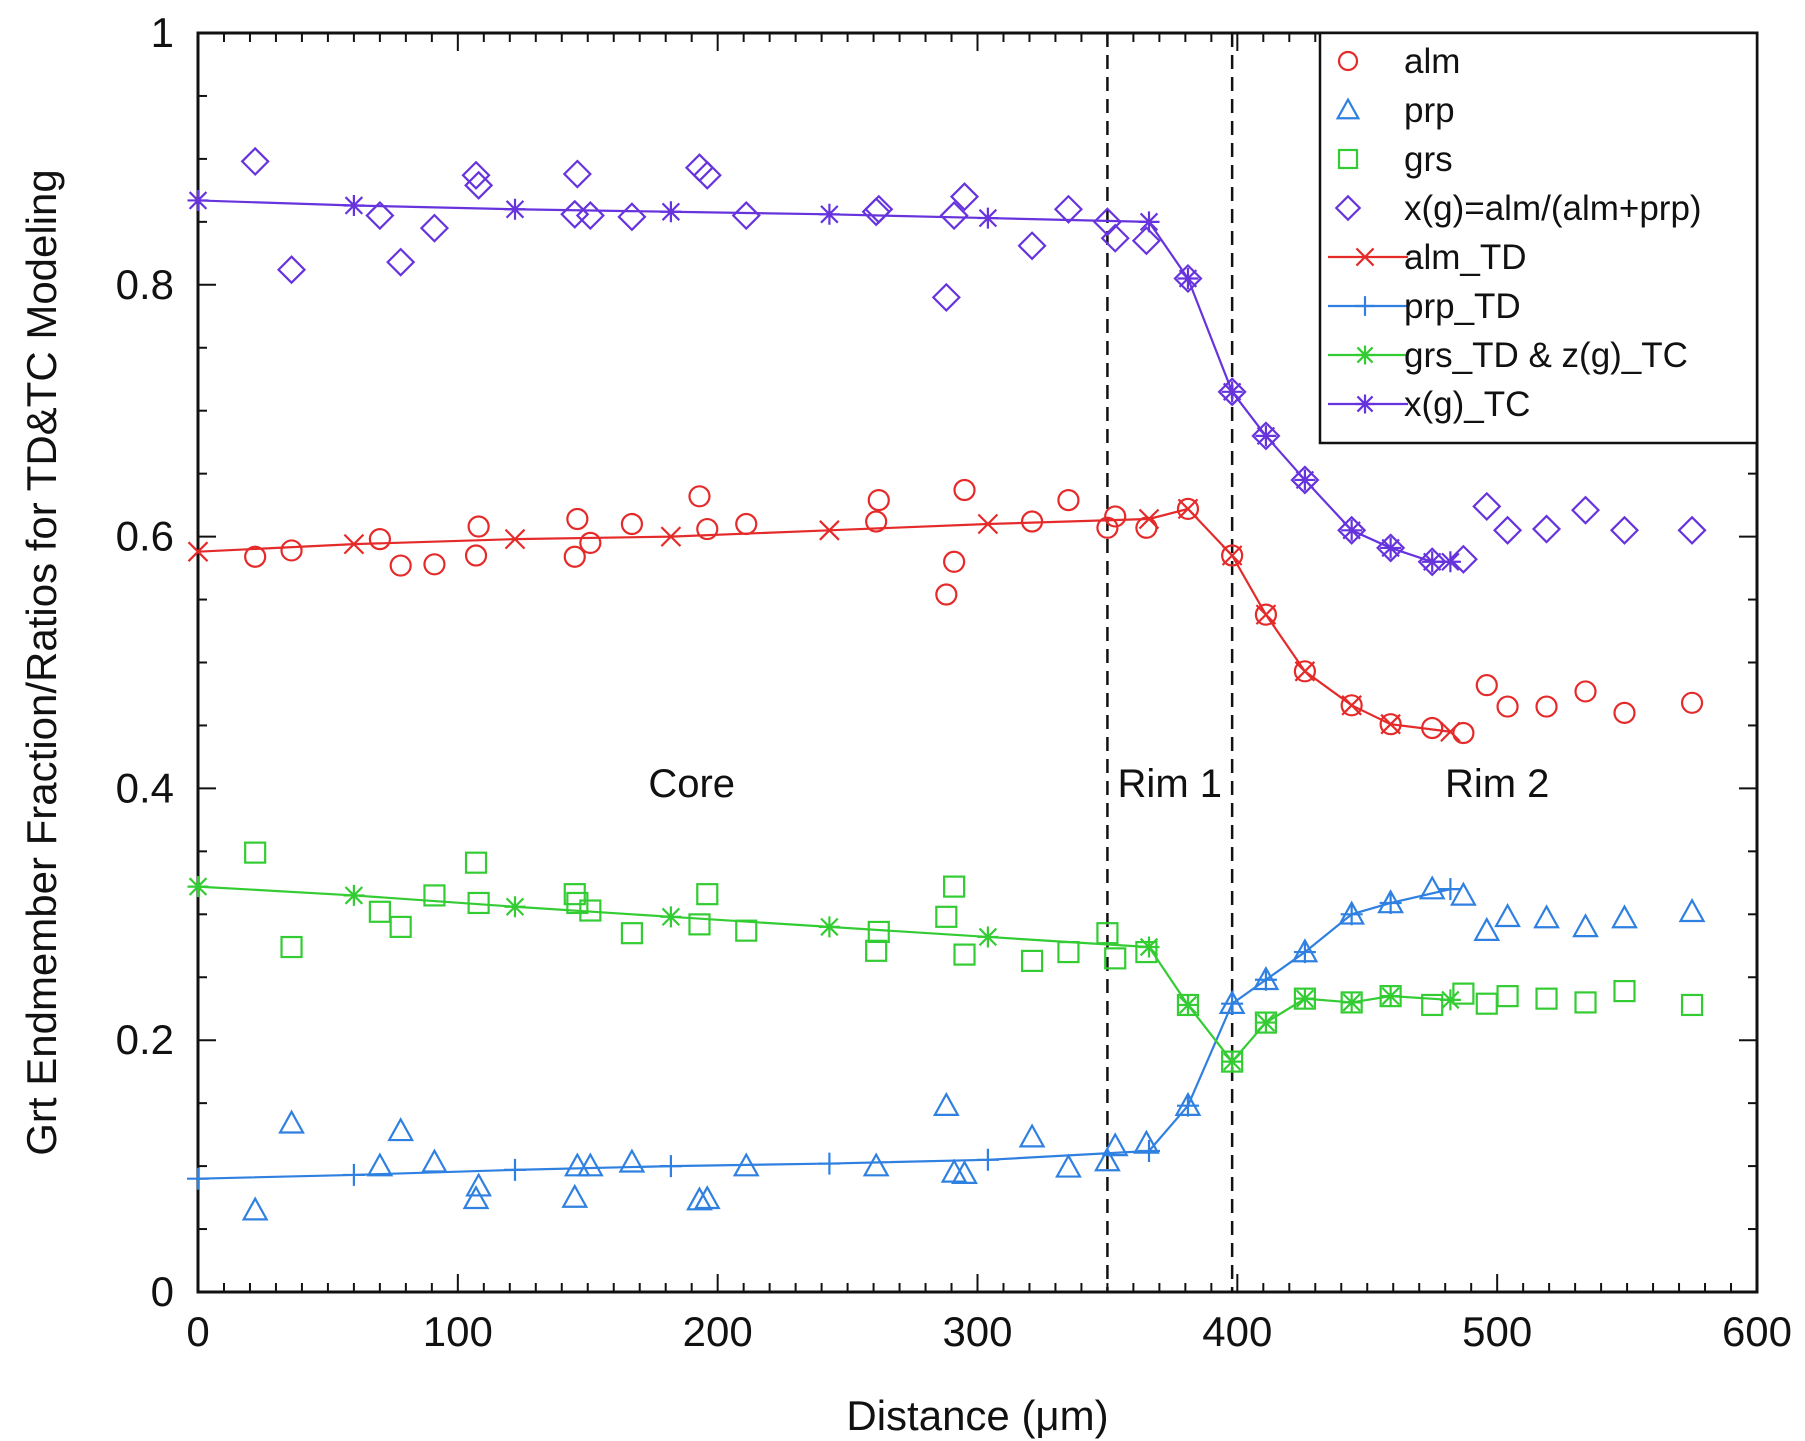 This screenshot has height=1441, width=1805. I want to click on zone-annotations: Core Rim 1 Rim 2, so click(1098, 784).